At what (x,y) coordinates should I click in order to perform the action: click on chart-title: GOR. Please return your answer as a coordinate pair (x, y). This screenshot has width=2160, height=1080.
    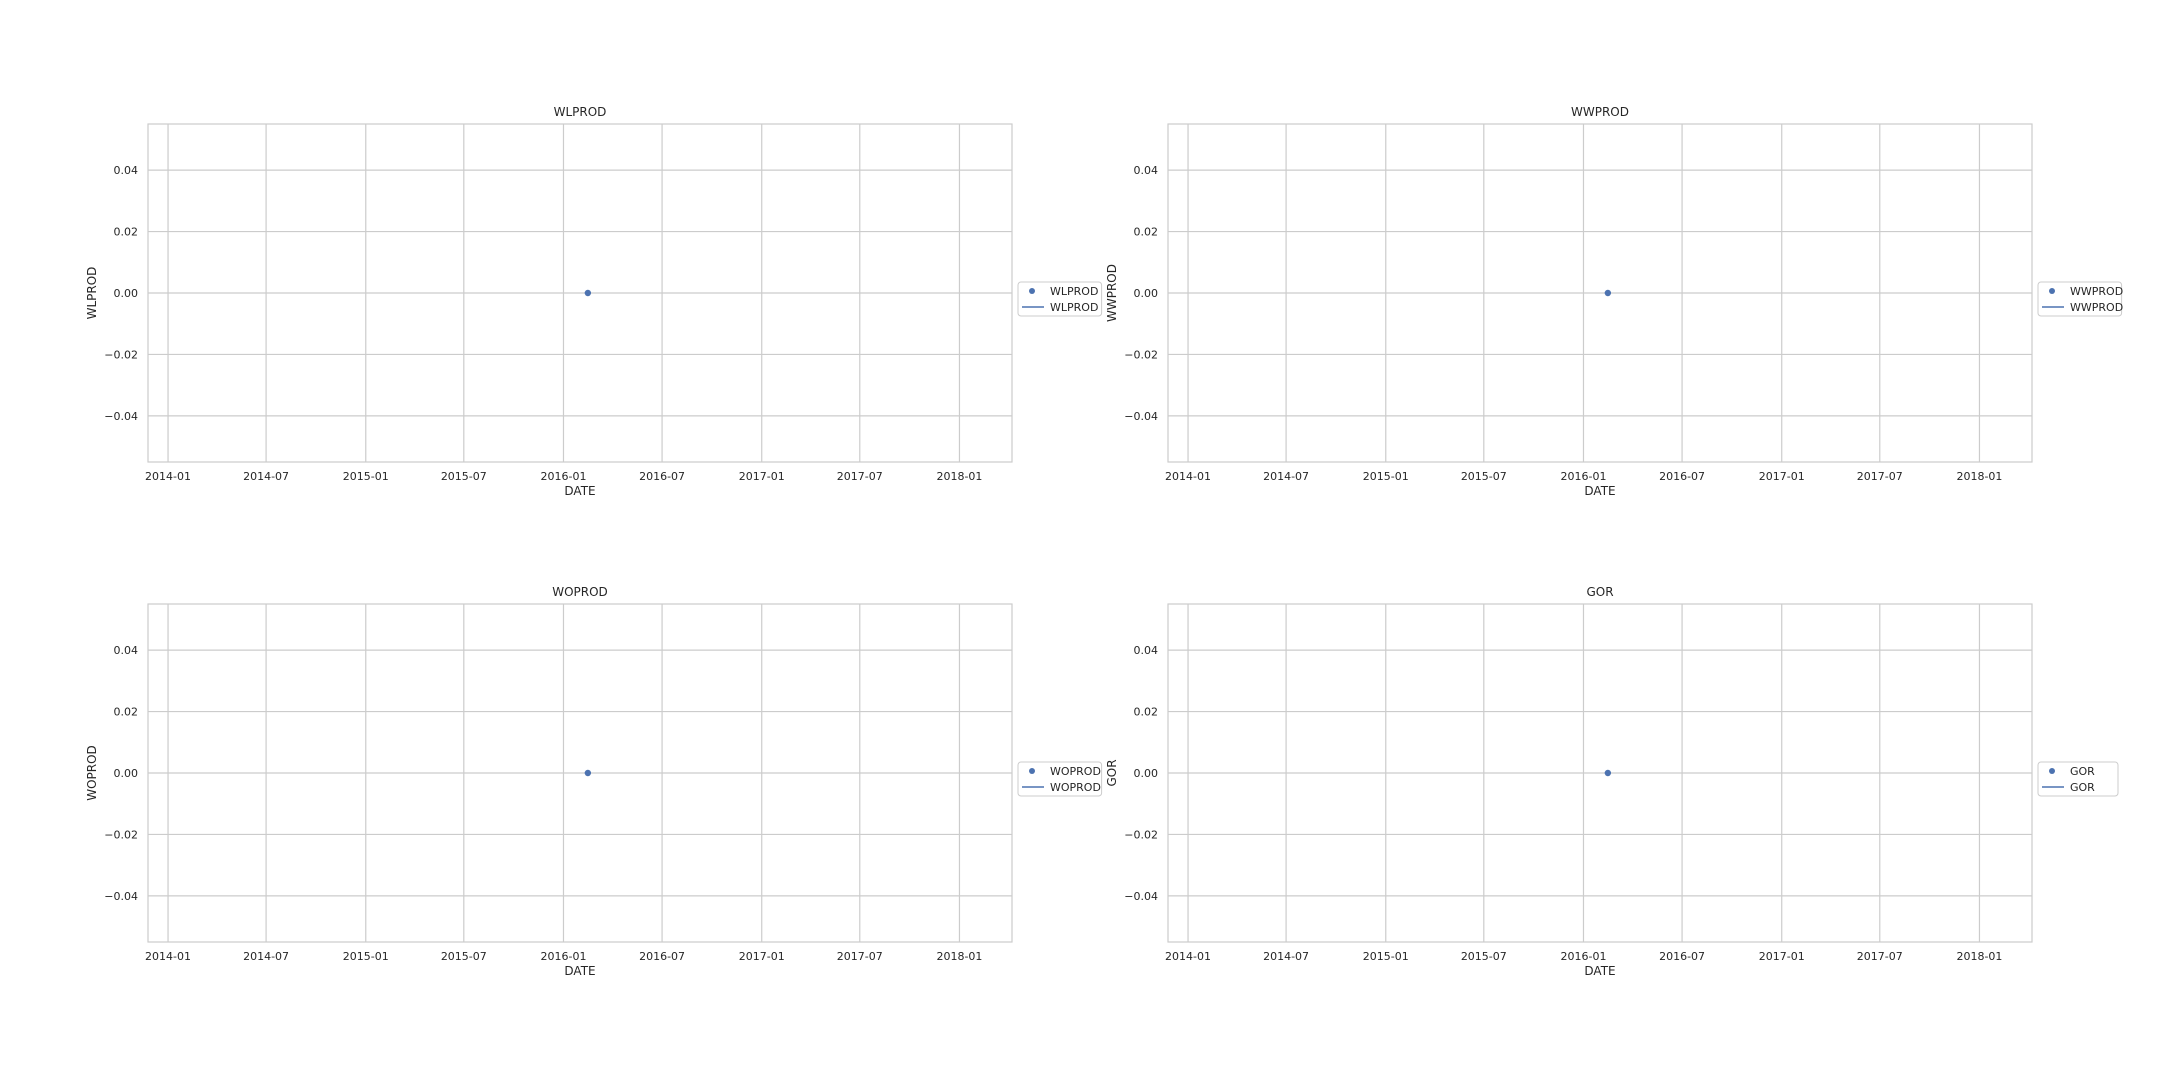
    Looking at the image, I should click on (1599, 592).